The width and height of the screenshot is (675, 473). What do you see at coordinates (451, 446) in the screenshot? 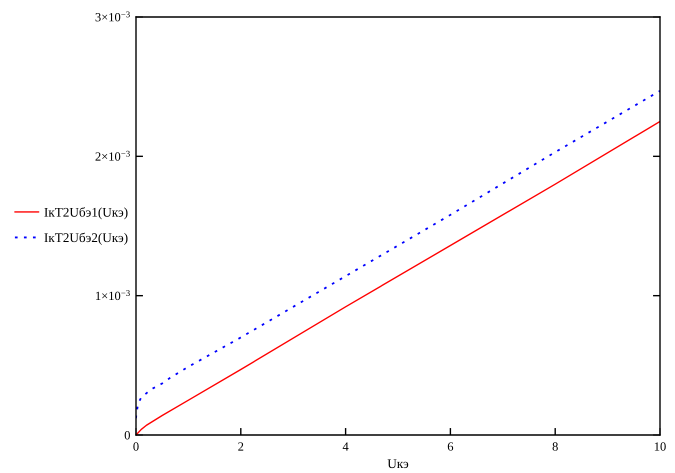
I see `x-tick-label: 6` at bounding box center [451, 446].